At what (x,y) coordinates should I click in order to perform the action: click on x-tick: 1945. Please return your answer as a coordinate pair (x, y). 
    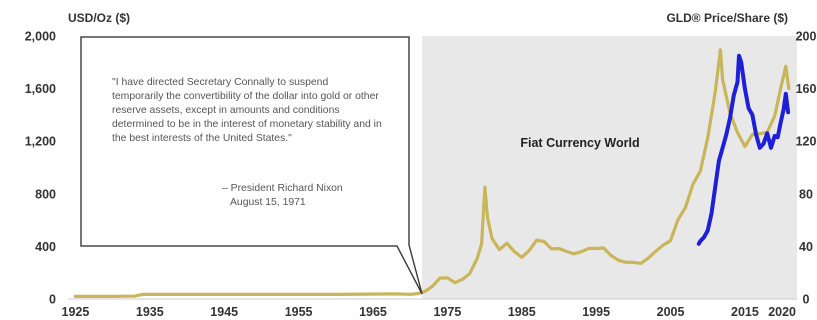
    Looking at the image, I should click on (224, 312).